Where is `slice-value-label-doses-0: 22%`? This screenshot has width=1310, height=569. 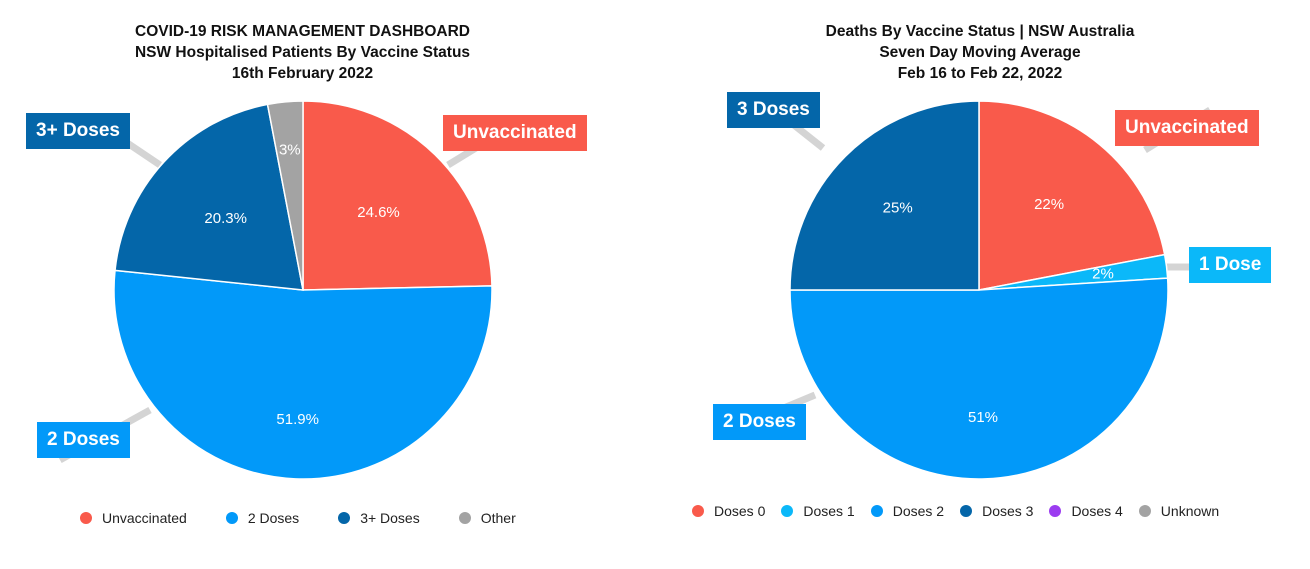
slice-value-label-doses-0: 22% is located at coordinates (1049, 204).